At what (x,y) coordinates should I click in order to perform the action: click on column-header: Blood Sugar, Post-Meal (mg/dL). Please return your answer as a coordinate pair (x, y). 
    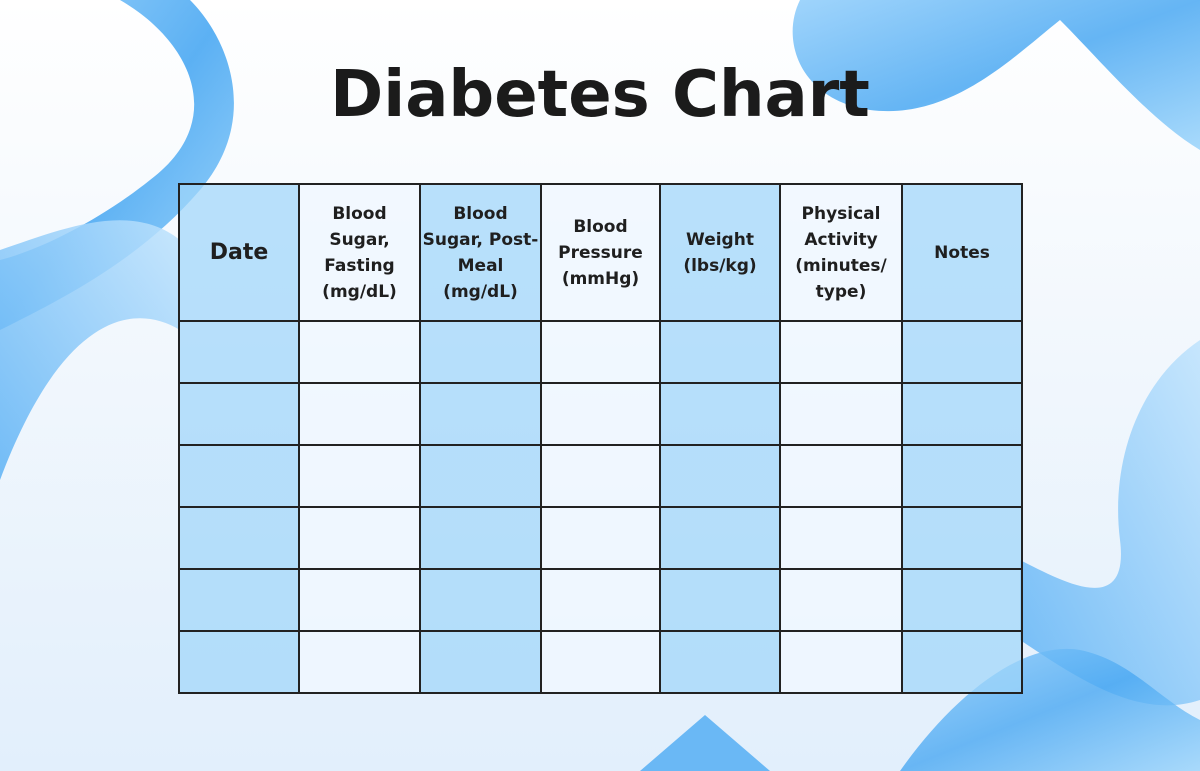
    Looking at the image, I should click on (480, 252).